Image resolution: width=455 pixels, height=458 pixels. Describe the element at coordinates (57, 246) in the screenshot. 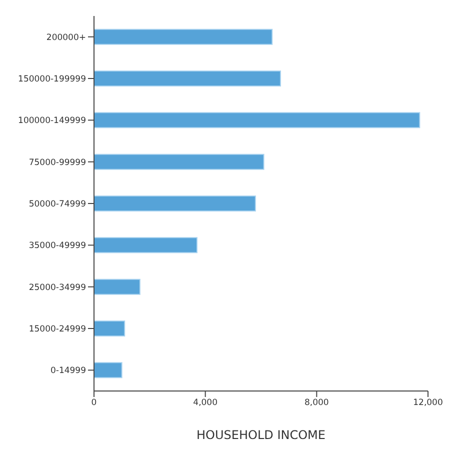

I see `y-tick-label: 35000-49999` at that location.